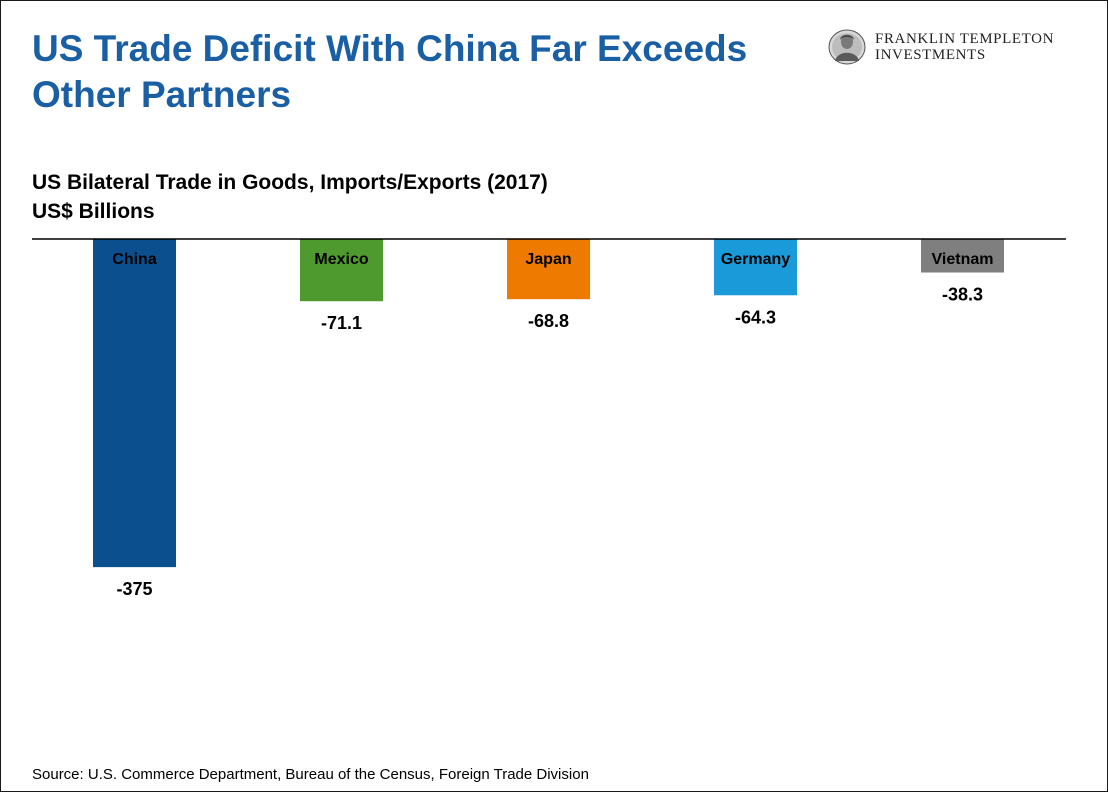  I want to click on value-label-vietnam: -38.3, so click(962, 295).